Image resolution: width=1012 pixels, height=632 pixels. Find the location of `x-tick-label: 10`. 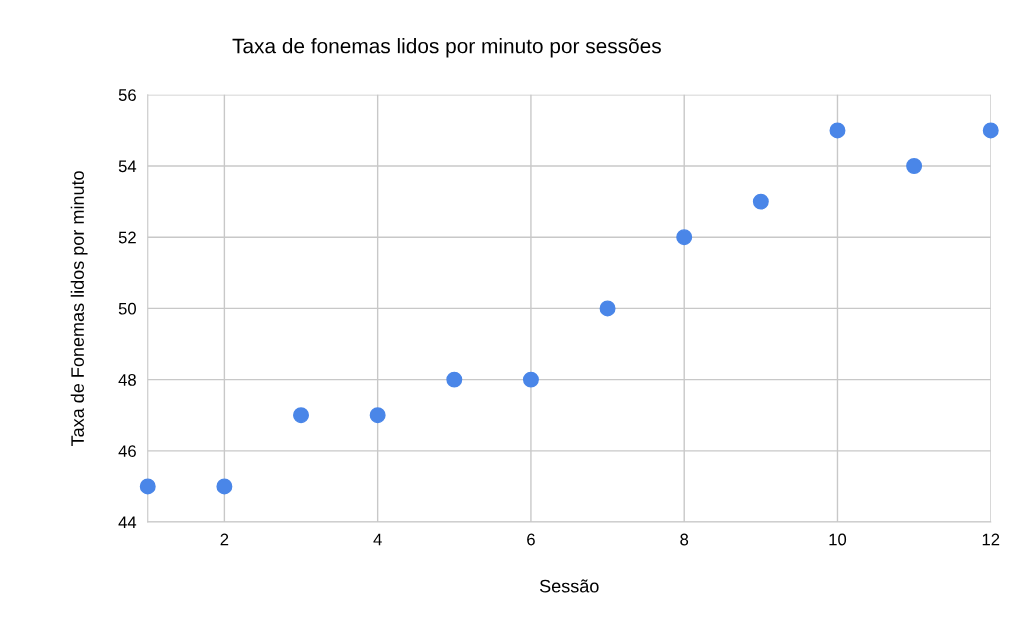

x-tick-label: 10 is located at coordinates (838, 539).